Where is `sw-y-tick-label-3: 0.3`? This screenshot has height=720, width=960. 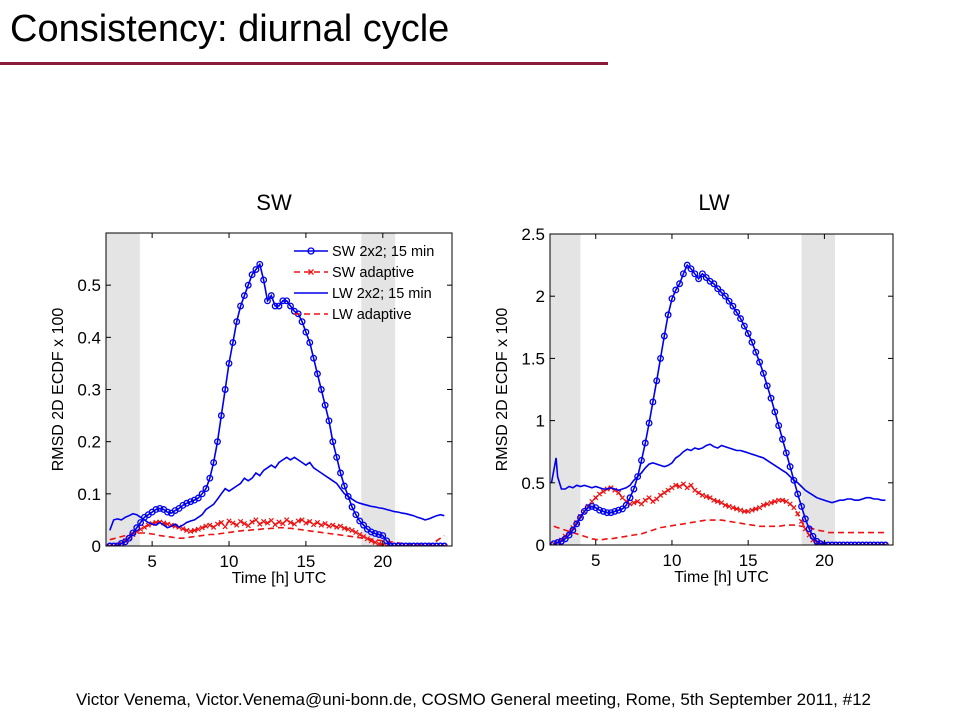
sw-y-tick-label-3: 0.3 is located at coordinates (89, 390).